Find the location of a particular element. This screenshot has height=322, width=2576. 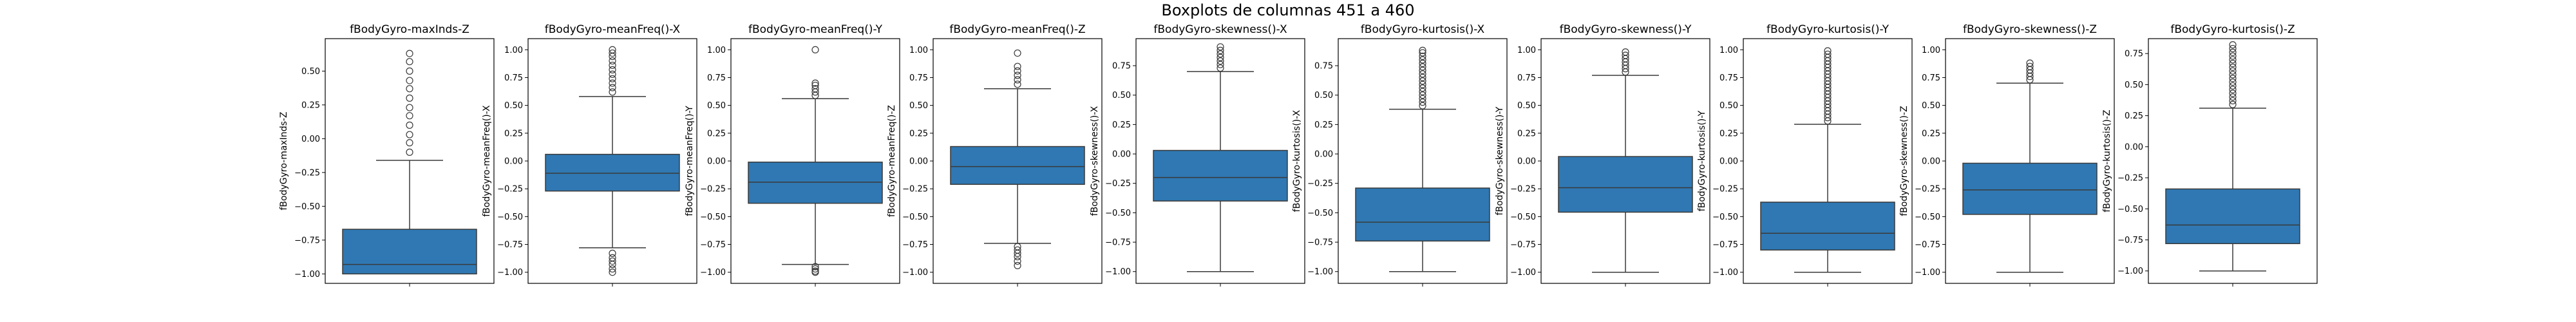

subplot-title: fBodyGyro-maxInds-Z is located at coordinates (410, 30).